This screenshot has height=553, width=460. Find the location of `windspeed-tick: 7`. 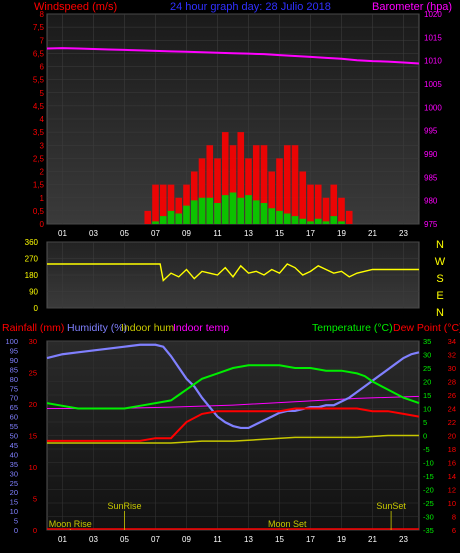

windspeed-tick: 7 is located at coordinates (42, 40).